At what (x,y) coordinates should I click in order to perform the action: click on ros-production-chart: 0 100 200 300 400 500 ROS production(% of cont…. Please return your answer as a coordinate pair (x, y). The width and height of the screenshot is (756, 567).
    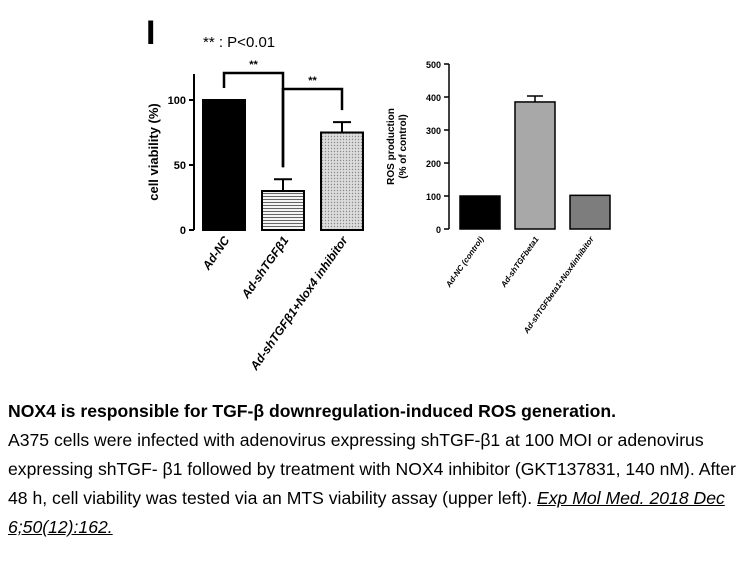
    Looking at the image, I should click on (498, 198).